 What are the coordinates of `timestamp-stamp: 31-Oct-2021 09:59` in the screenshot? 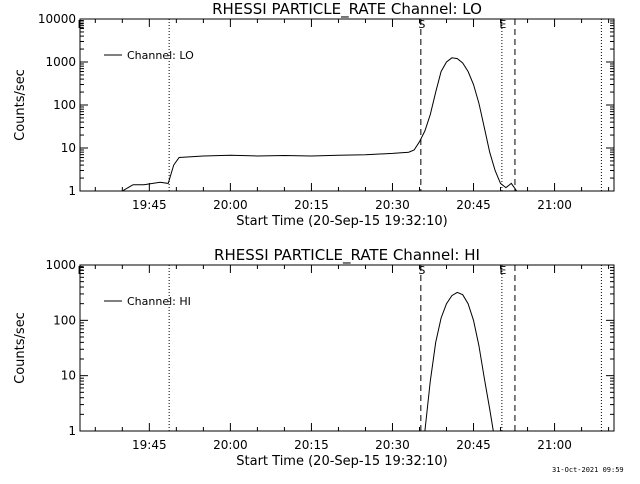 It's located at (588, 470).